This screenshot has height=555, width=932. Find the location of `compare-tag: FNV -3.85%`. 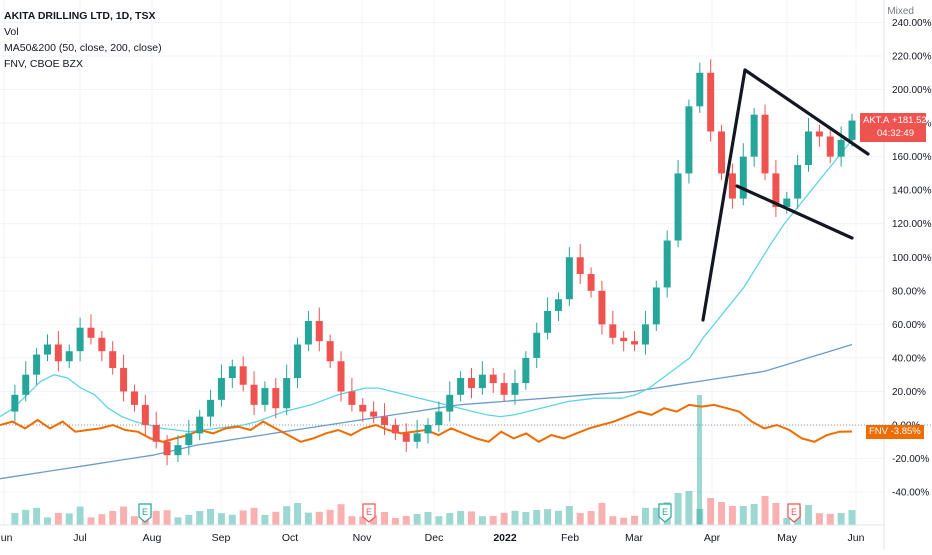

compare-tag: FNV -3.85% is located at coordinates (895, 432).